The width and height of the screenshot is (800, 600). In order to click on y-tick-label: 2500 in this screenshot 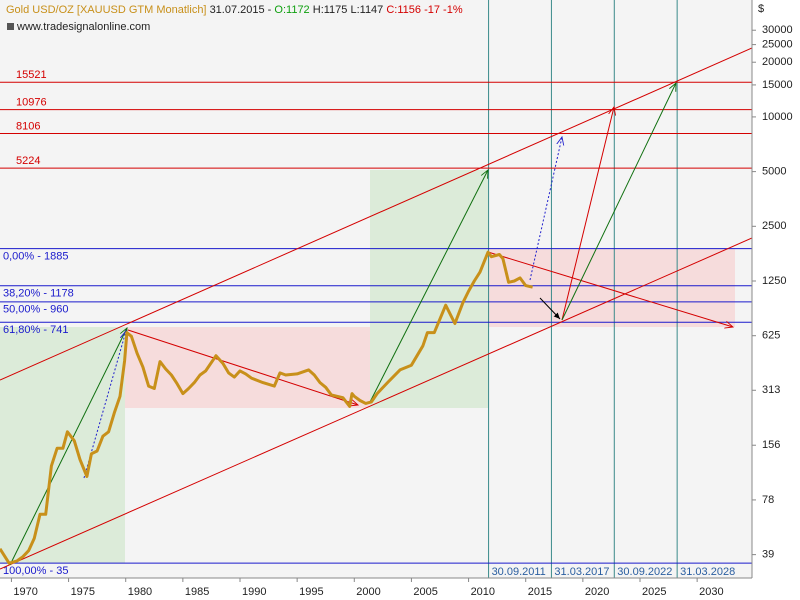, I will do `click(774, 226)`.